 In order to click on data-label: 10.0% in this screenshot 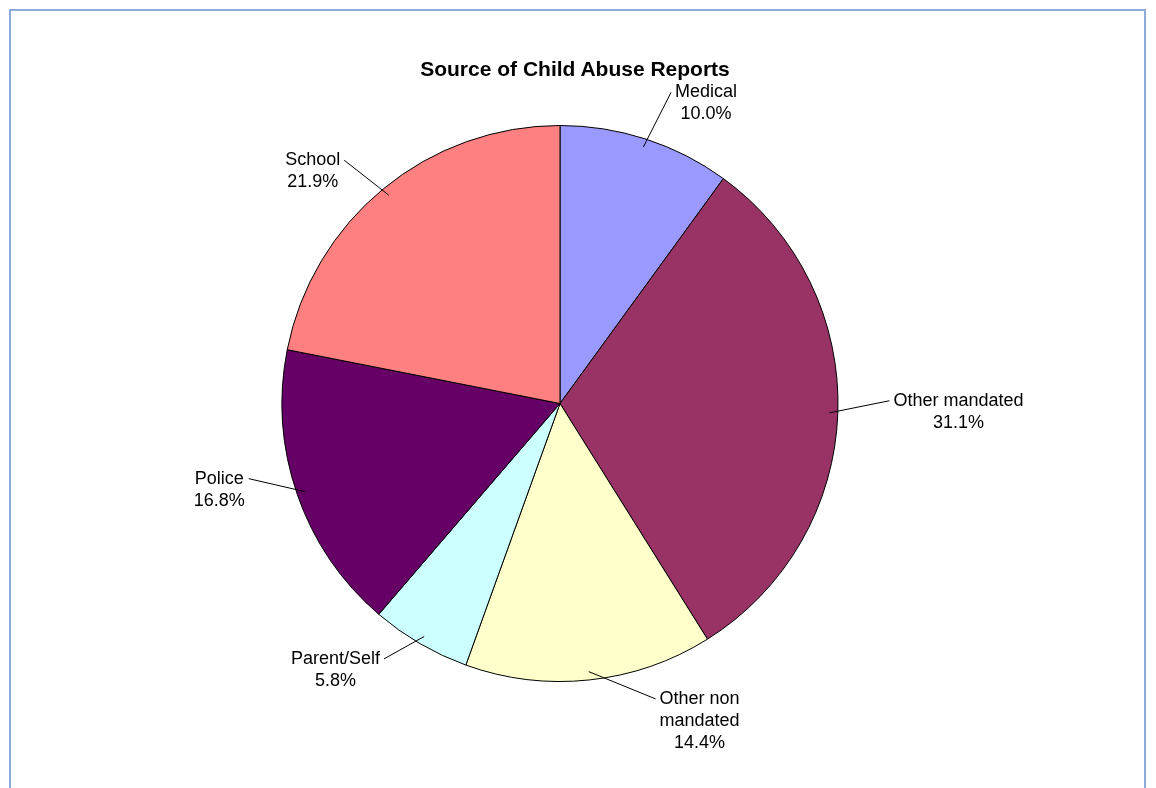, I will do `click(706, 113)`.